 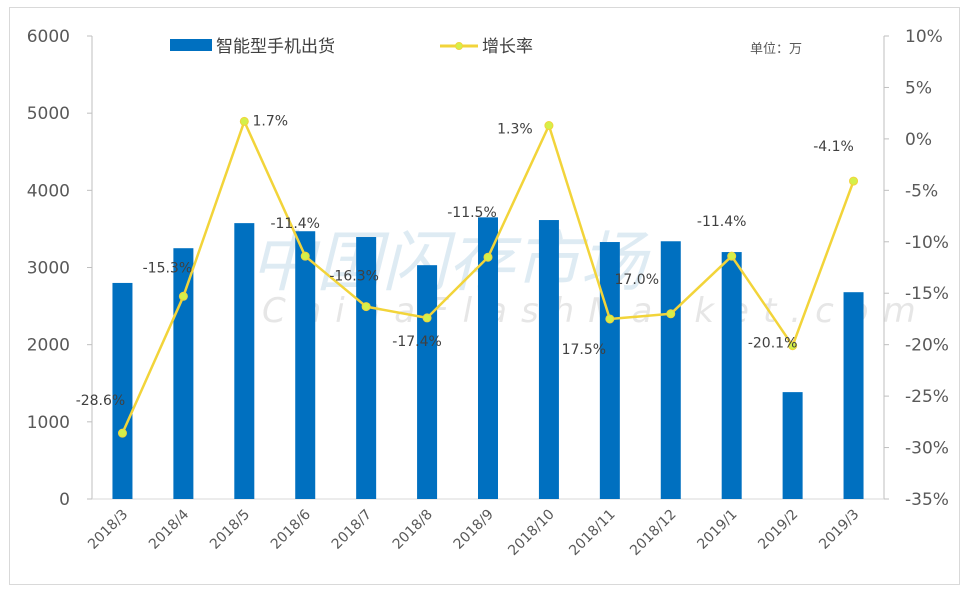 I want to click on data-label: -4.1%, so click(x=833, y=147).